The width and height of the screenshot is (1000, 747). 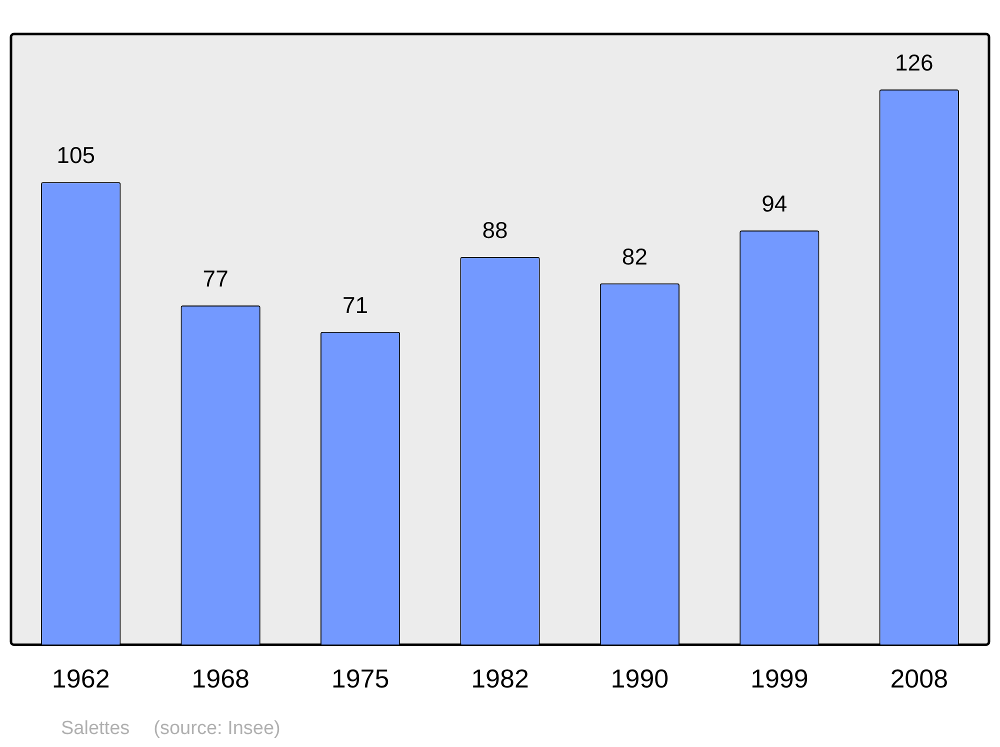 What do you see at coordinates (76, 155) in the screenshot?
I see `data-label: 105` at bounding box center [76, 155].